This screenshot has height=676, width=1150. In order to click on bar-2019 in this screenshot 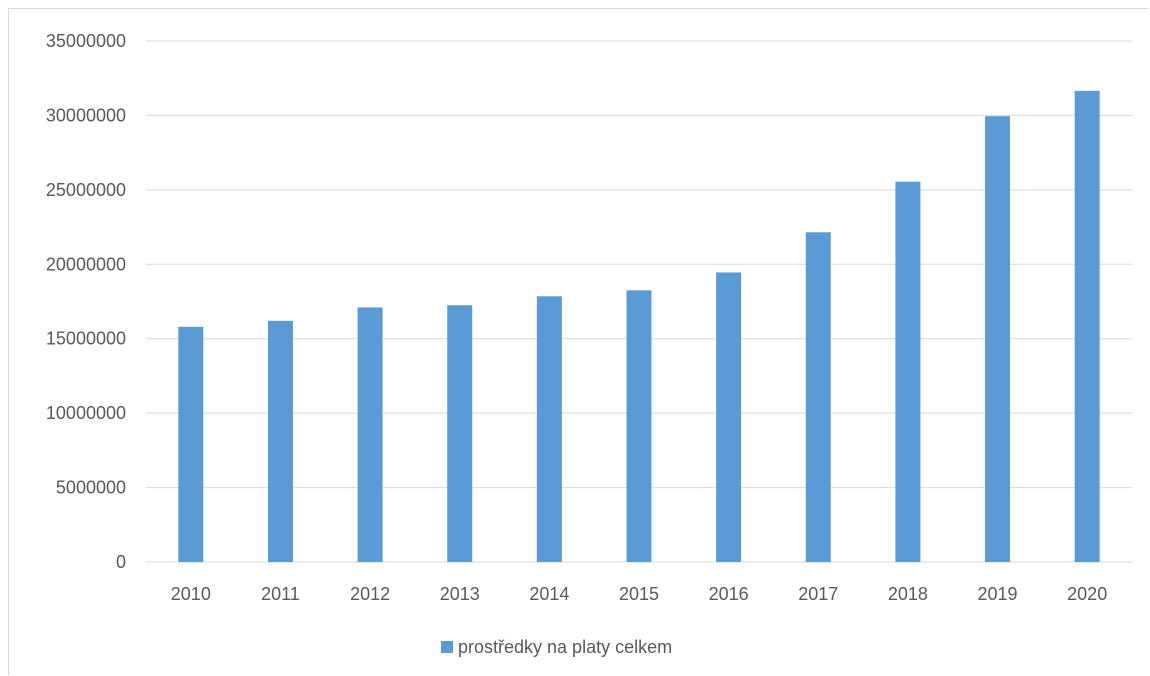, I will do `click(998, 339)`.